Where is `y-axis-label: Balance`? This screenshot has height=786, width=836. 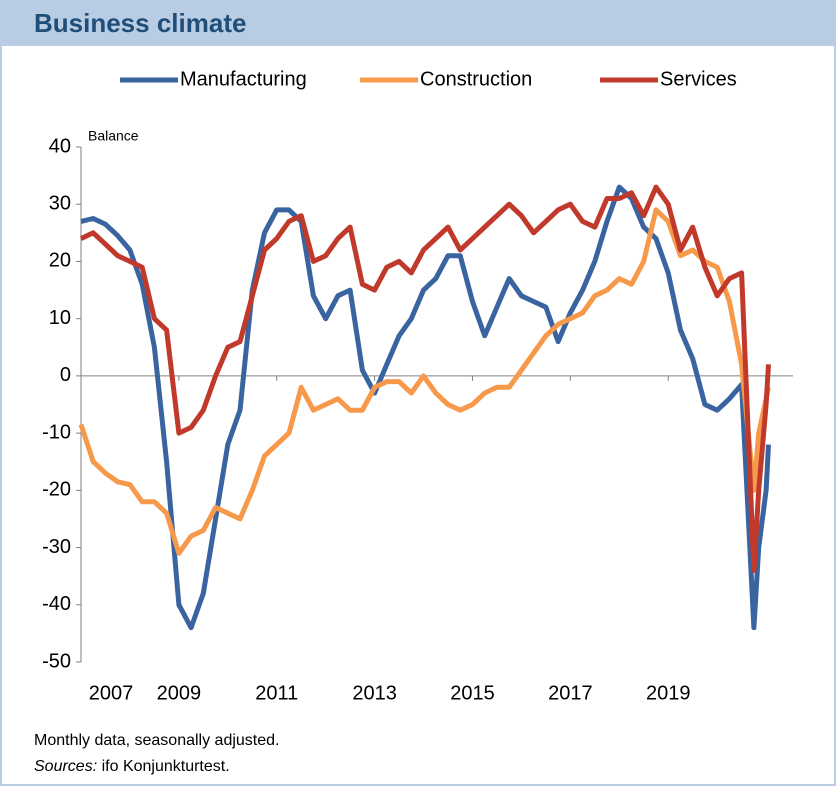
y-axis-label: Balance is located at coordinates (113, 136).